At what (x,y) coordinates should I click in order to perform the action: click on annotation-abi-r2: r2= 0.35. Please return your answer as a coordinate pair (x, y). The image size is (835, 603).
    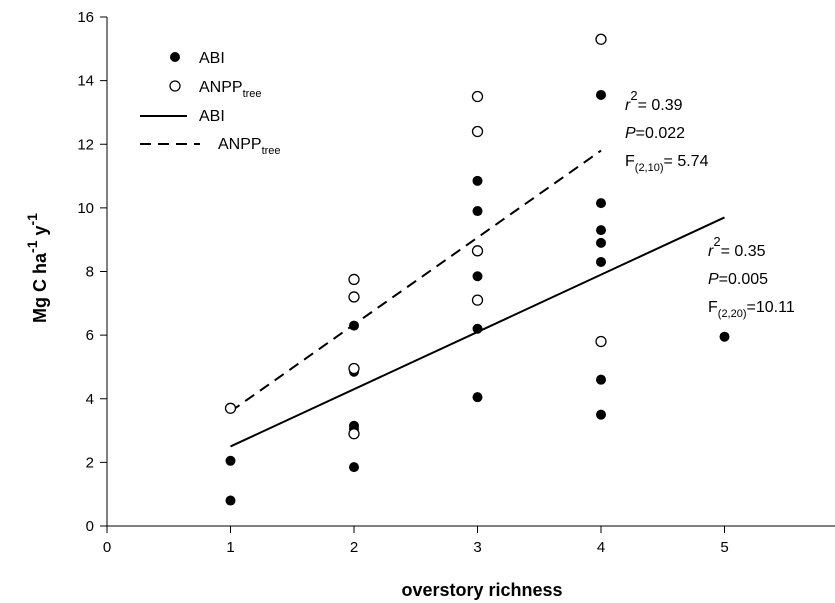
    Looking at the image, I should click on (737, 247).